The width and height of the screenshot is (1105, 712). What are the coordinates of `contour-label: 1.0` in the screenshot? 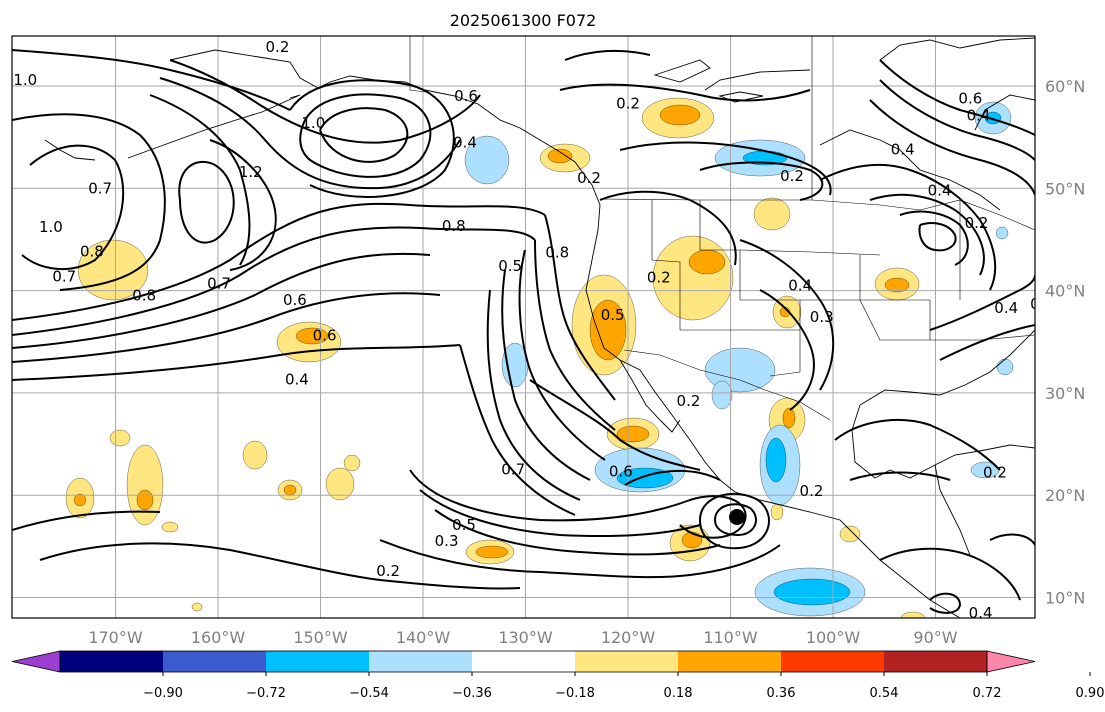 It's located at (25, 80).